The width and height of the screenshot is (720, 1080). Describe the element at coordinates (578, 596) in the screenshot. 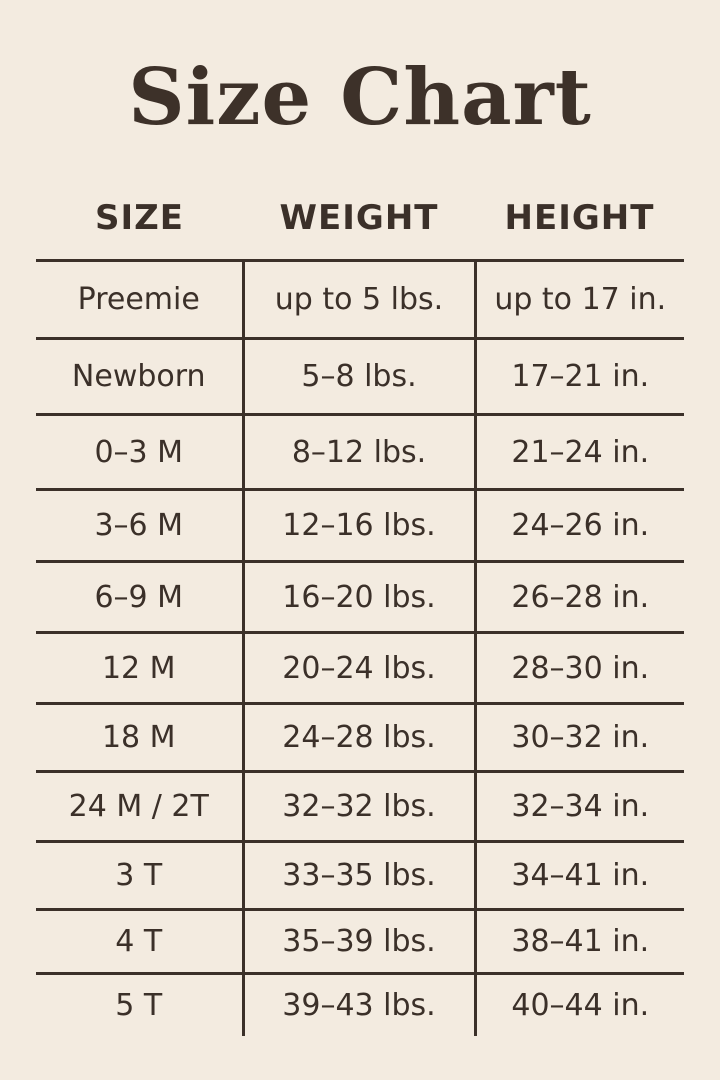

I see `cell-height: 26–28 in.` at that location.